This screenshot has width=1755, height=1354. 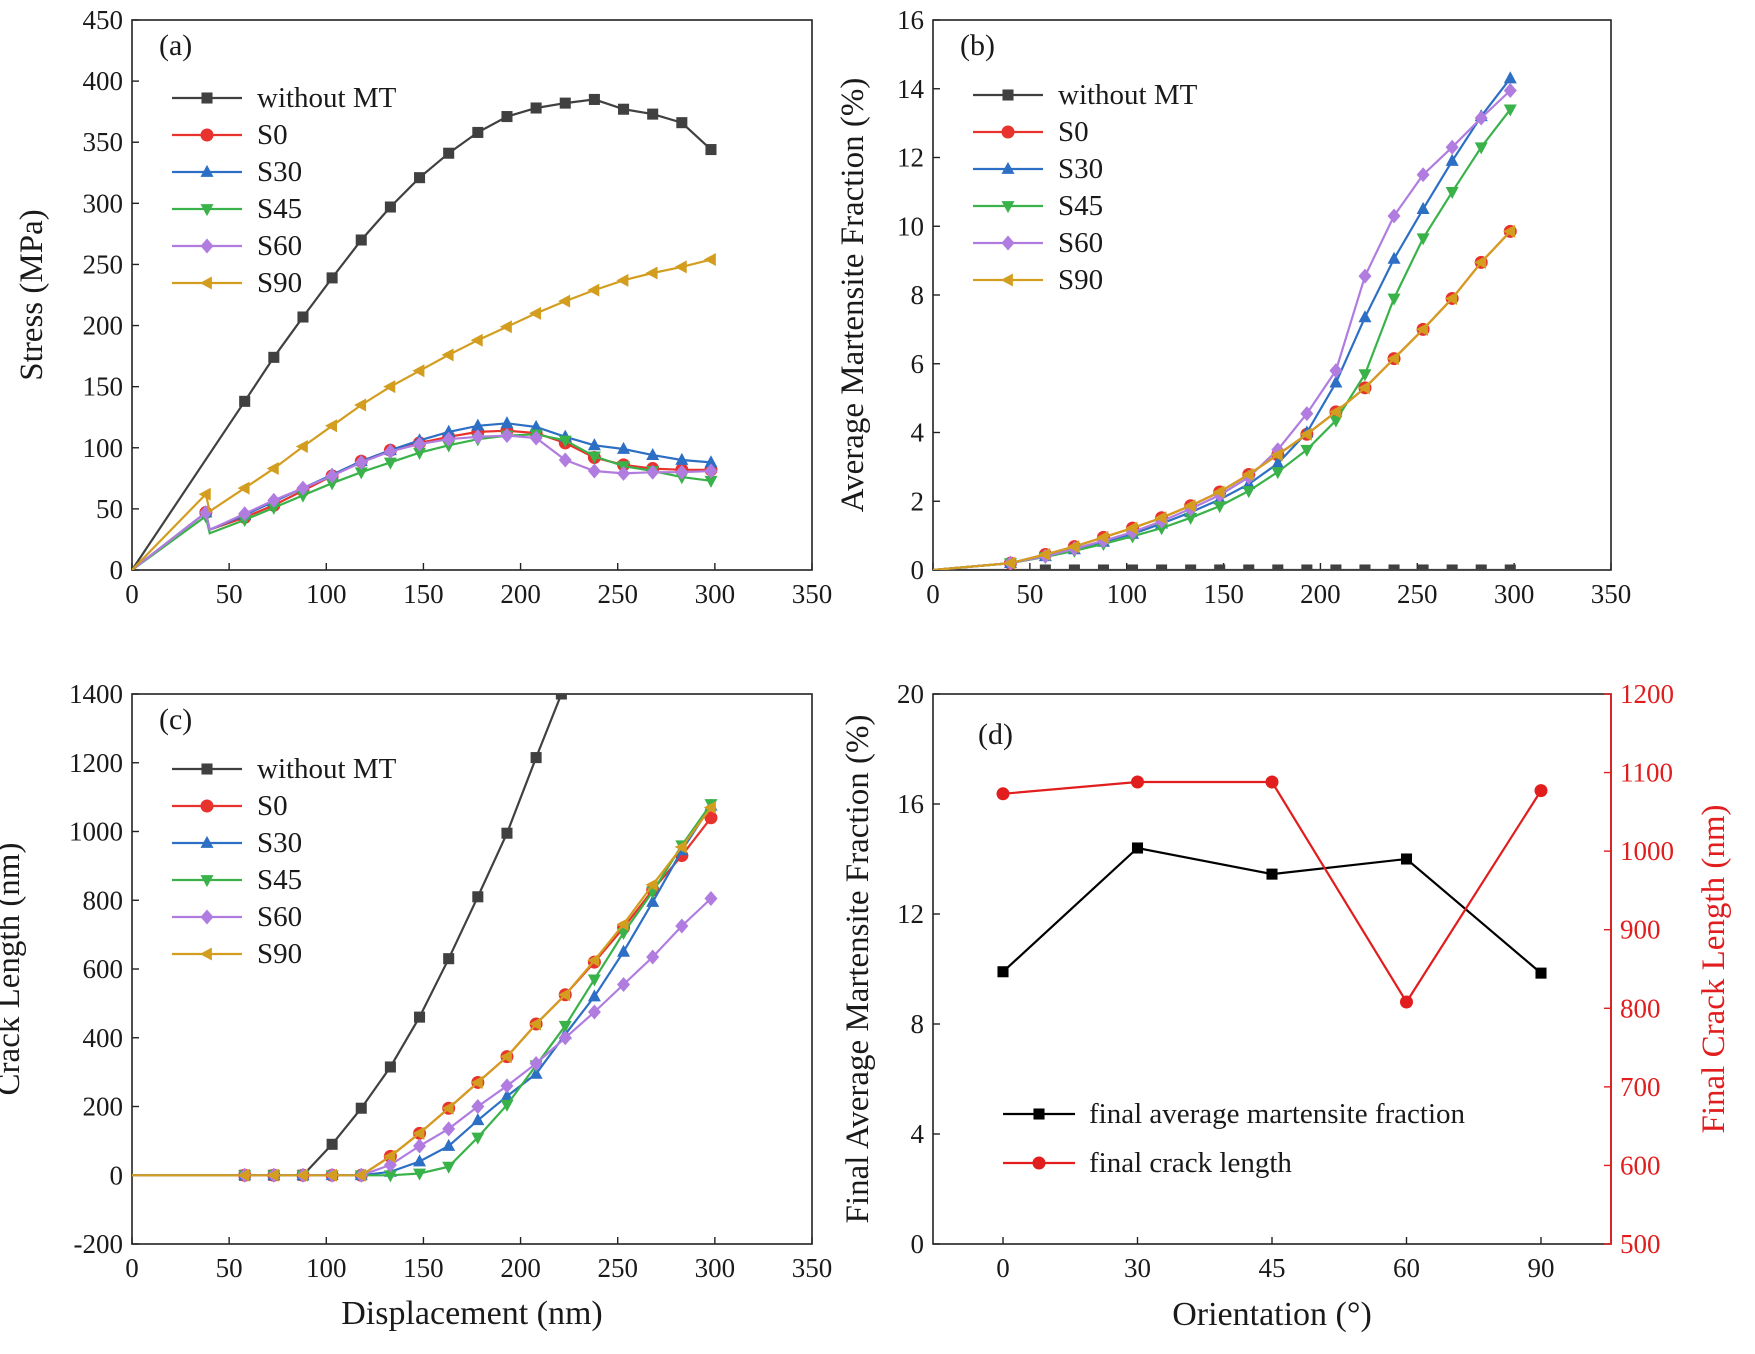 What do you see at coordinates (1640, 930) in the screenshot?
I see `right-y-tick-label: 900` at bounding box center [1640, 930].